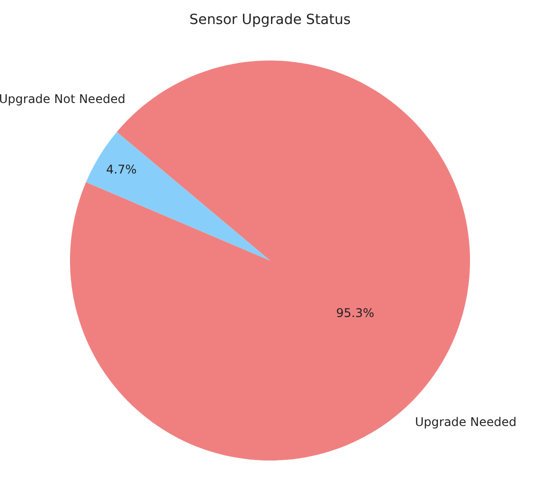  I want to click on slice-label: Upgrade Needed, so click(465, 422).